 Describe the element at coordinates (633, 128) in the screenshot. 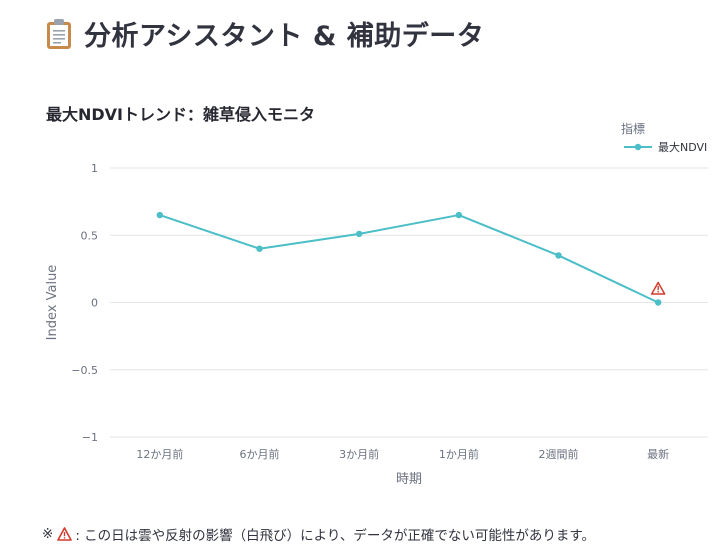

I see `legend-title: 指標` at that location.